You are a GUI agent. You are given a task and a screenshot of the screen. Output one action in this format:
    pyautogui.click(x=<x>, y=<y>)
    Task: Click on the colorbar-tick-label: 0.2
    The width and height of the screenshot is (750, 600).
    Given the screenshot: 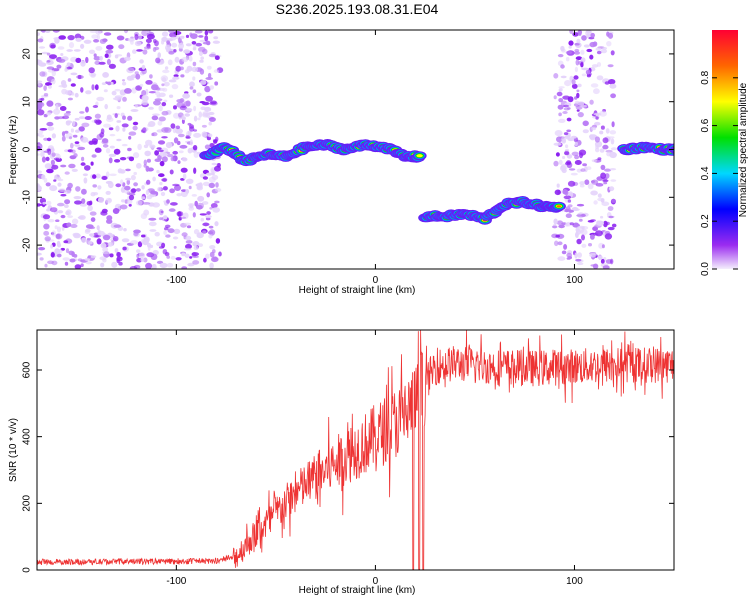 What is the action you would take?
    pyautogui.click(x=705, y=221)
    